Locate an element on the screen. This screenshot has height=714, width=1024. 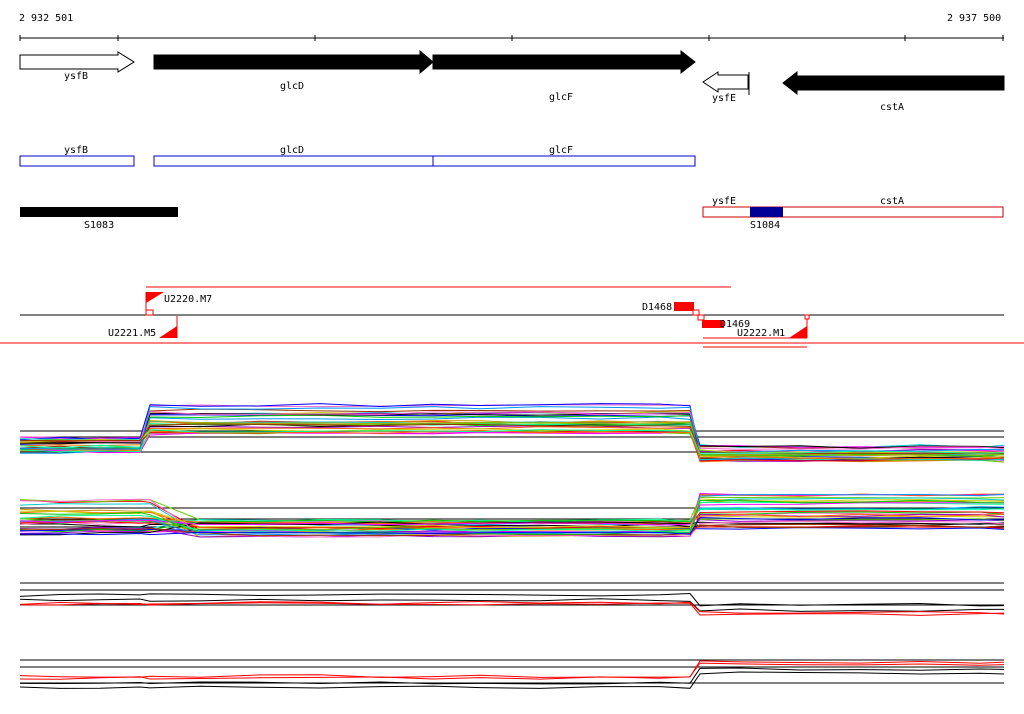
gene-box-ysfe-csta is located at coordinates (853, 212).